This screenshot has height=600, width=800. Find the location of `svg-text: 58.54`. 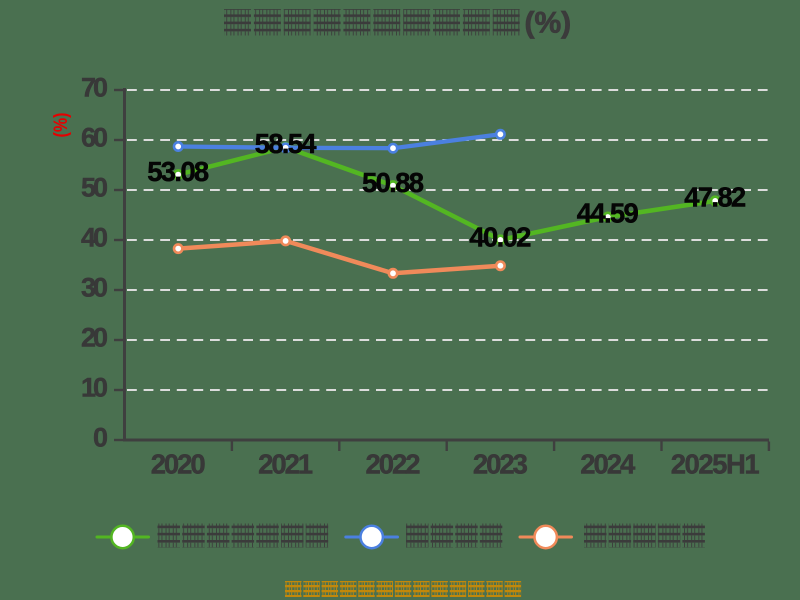

svg-text: 58.54 is located at coordinates (286, 143).